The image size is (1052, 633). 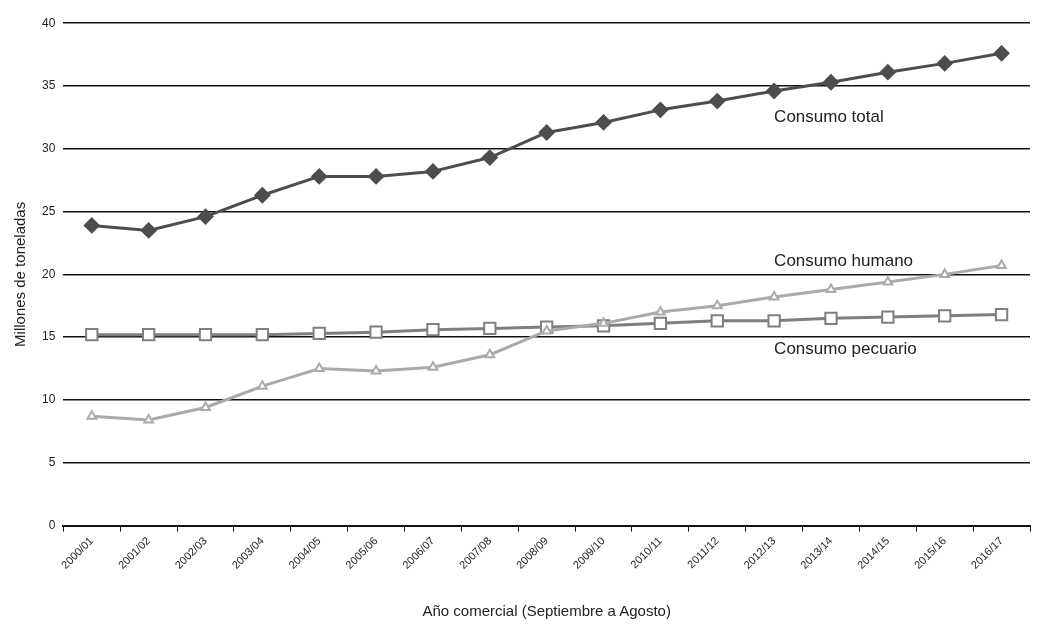 What do you see at coordinates (48, 273) in the screenshot?
I see `y-tick-label: 20` at bounding box center [48, 273].